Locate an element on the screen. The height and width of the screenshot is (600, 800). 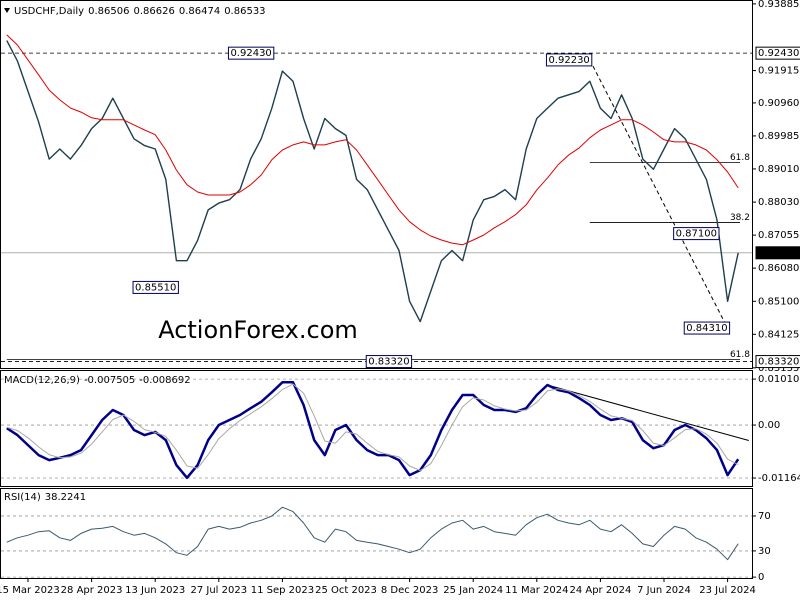
y-tick-label: 0 is located at coordinates (761, 577).